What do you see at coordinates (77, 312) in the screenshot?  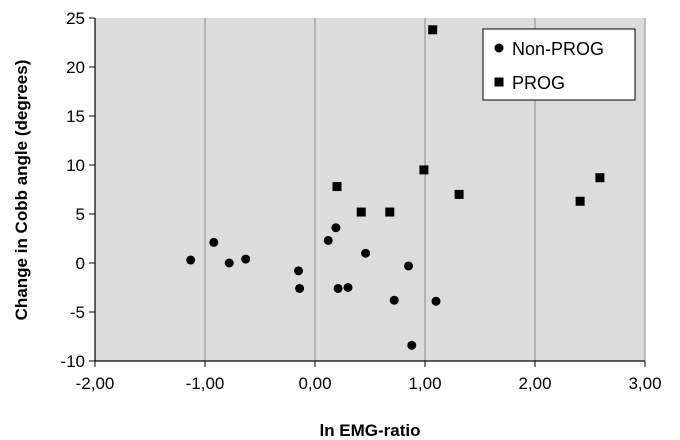 I see `y-tick-label: -5` at bounding box center [77, 312].